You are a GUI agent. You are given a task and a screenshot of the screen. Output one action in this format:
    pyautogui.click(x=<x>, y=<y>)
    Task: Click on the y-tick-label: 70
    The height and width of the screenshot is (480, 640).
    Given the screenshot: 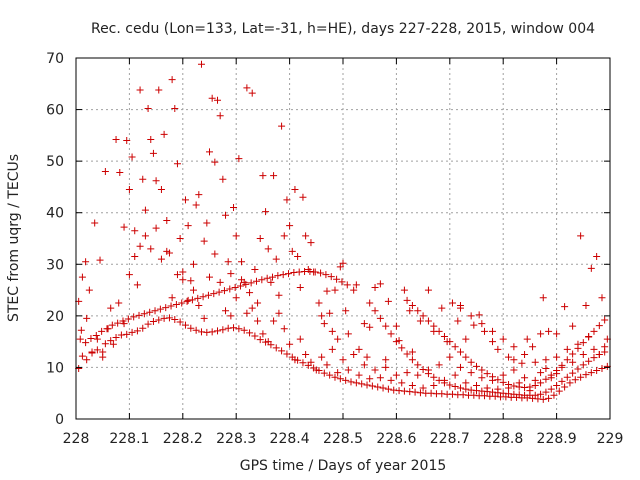 What is the action you would take?
    pyautogui.click(x=55, y=59)
    